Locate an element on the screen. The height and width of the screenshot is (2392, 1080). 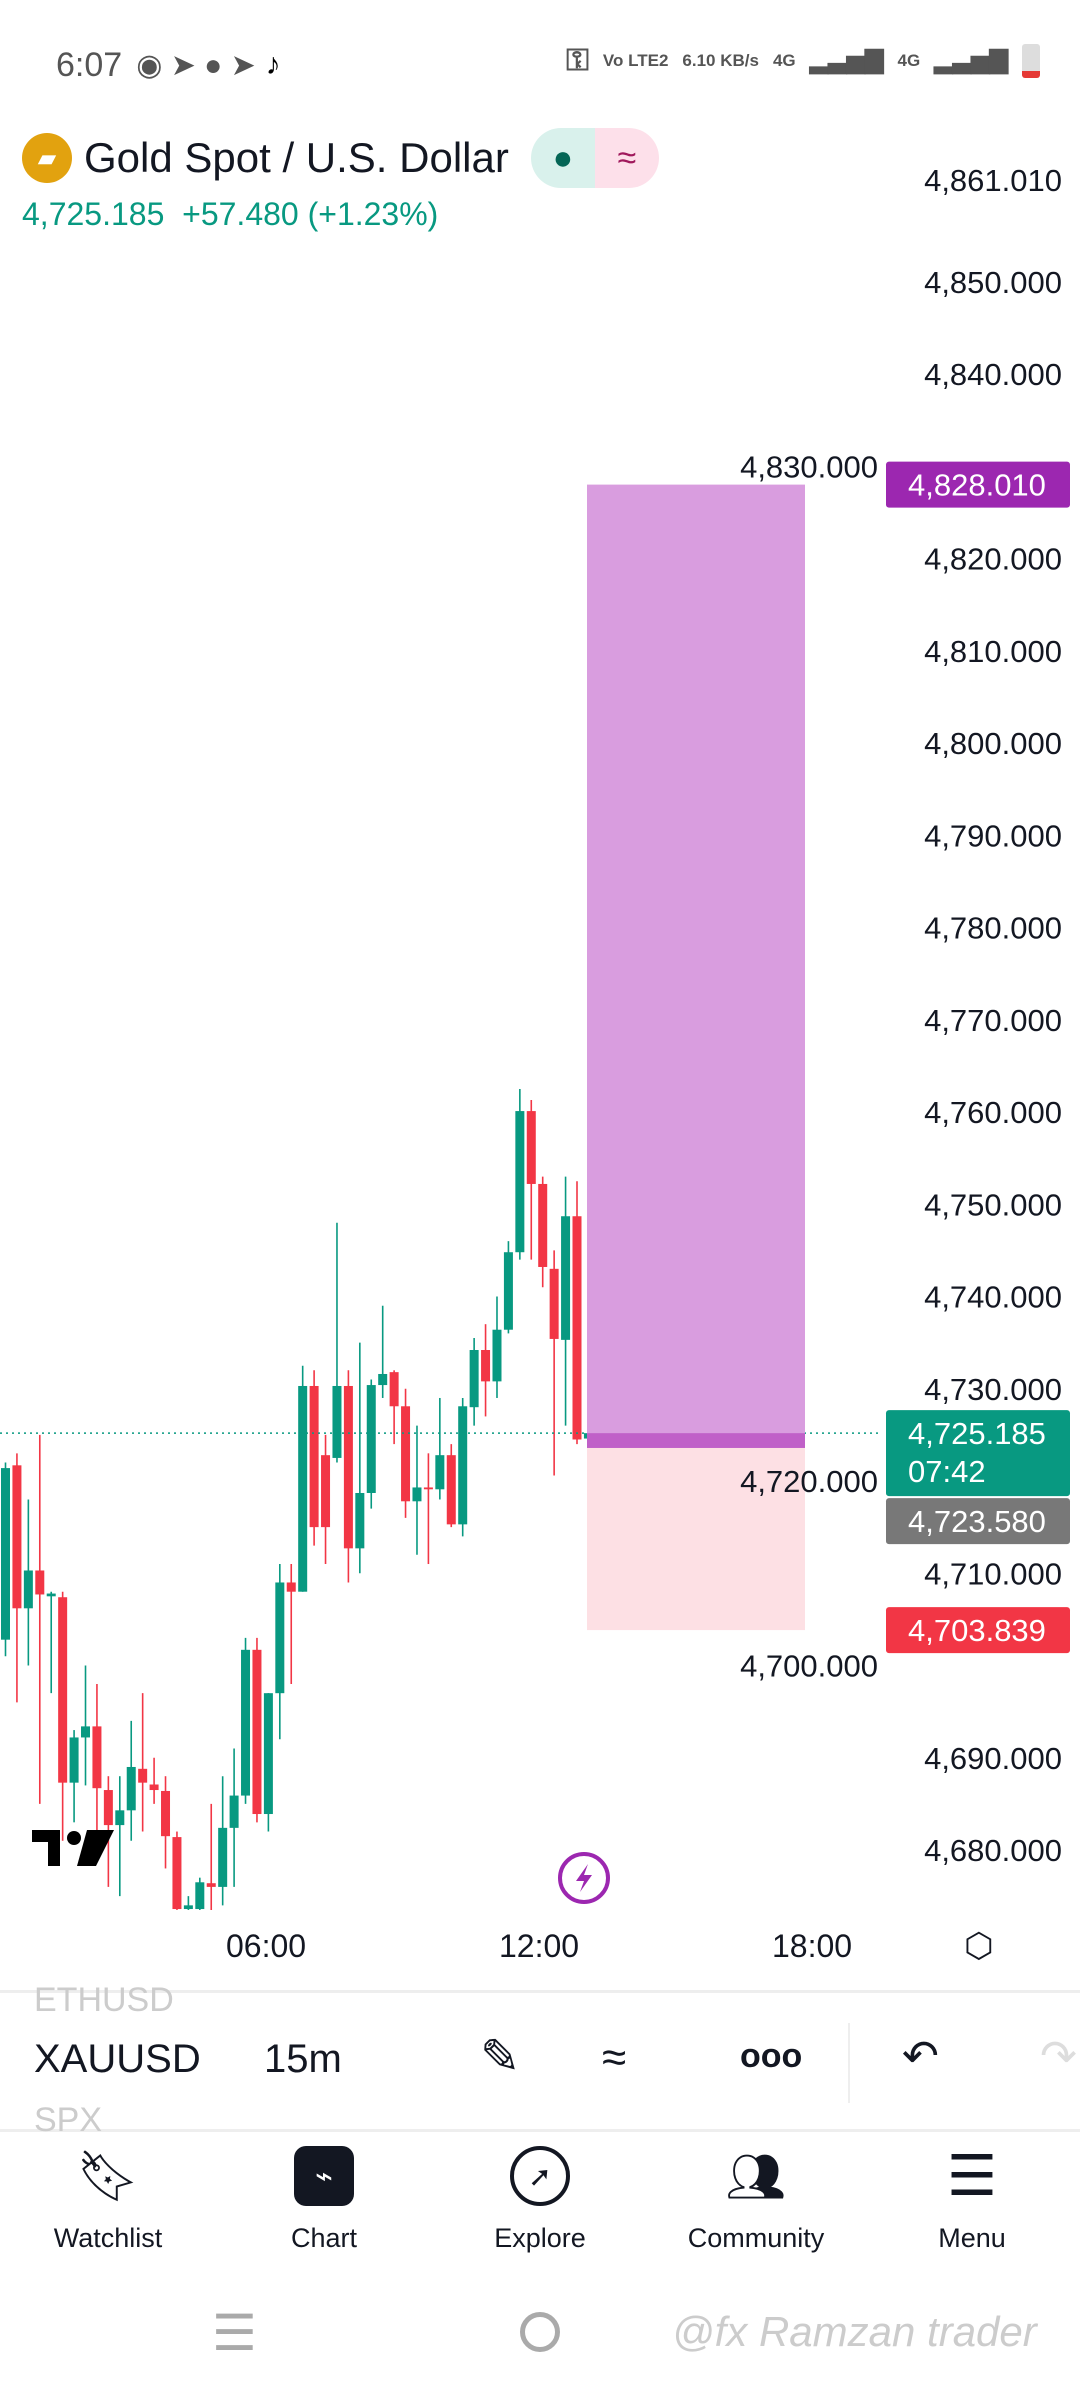
price-tick: 4,850.000 is located at coordinates (993, 282).